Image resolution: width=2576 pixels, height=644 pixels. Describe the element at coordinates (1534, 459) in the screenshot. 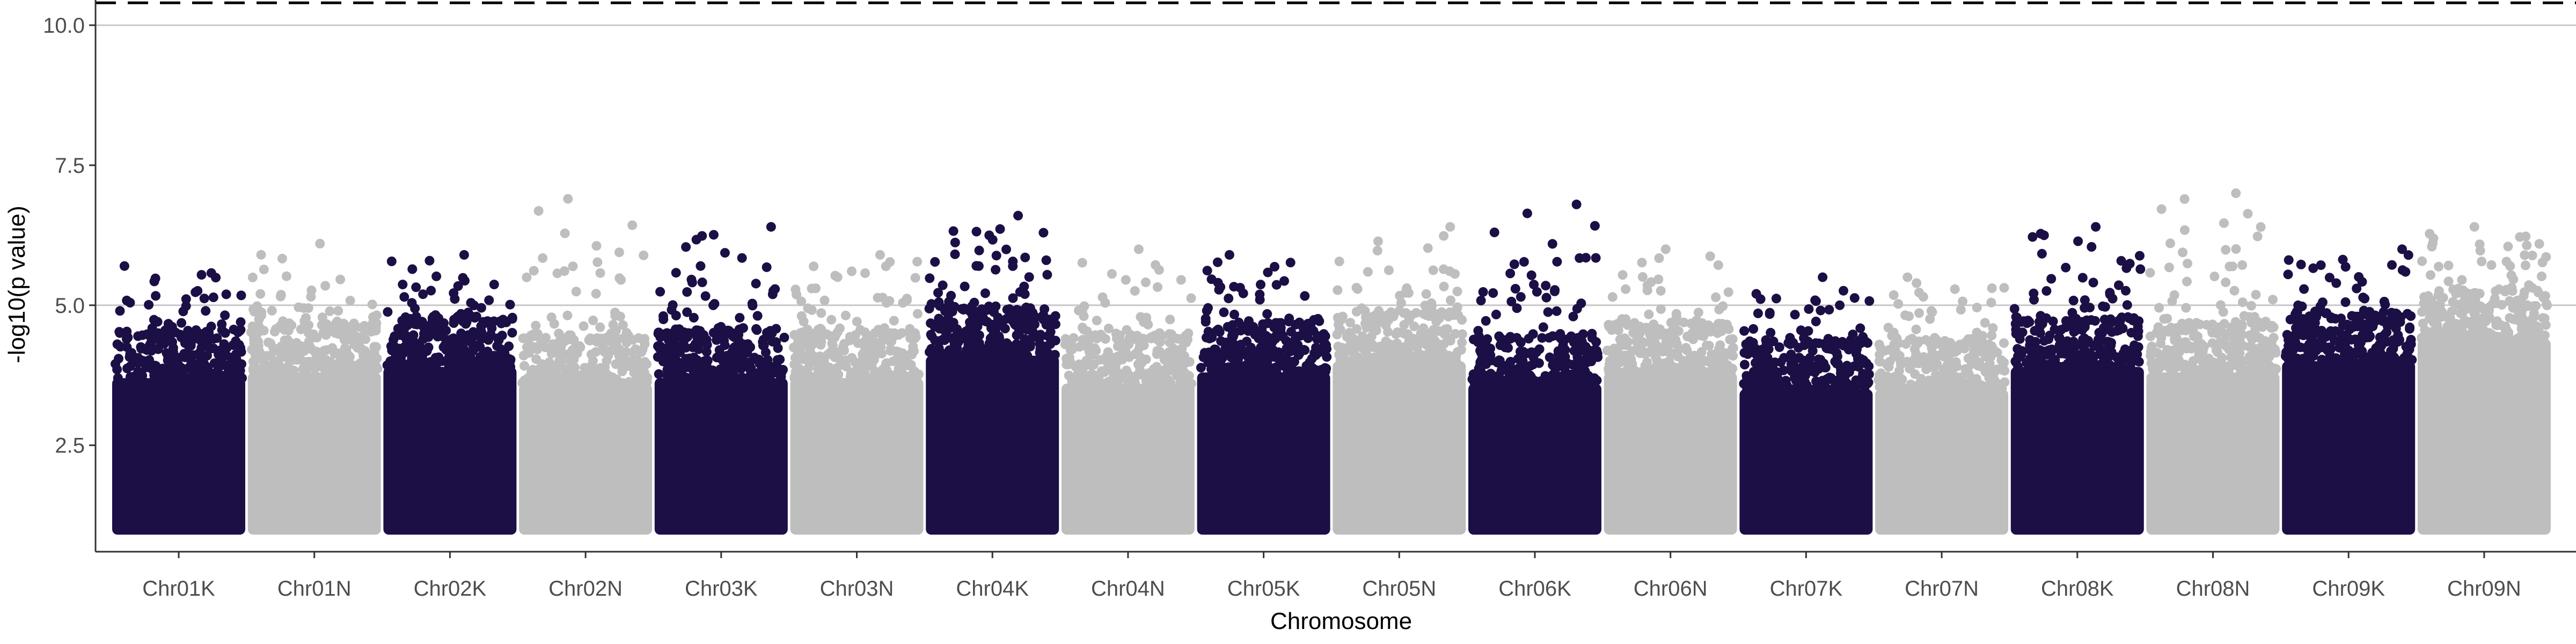

I see `dense-points-Chr06K` at that location.